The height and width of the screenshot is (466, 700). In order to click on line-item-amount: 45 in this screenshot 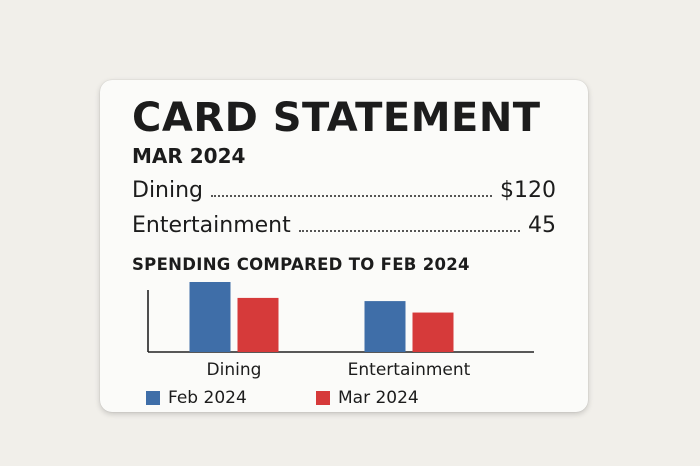, I will do `click(542, 225)`.